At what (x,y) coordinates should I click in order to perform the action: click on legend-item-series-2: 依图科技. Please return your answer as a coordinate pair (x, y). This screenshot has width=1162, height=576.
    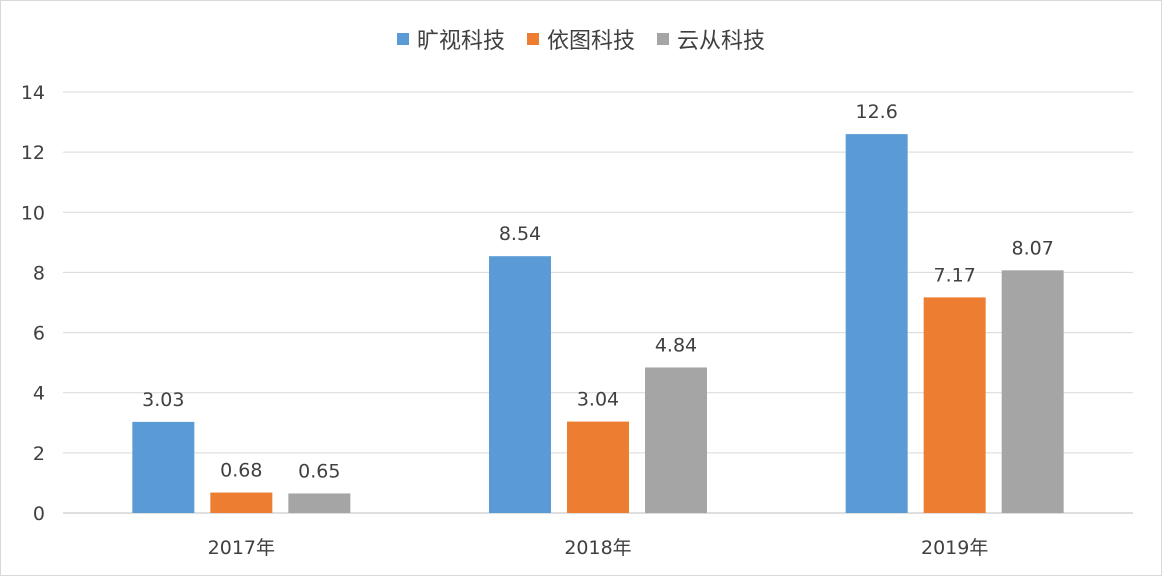
    Looking at the image, I should click on (580, 39).